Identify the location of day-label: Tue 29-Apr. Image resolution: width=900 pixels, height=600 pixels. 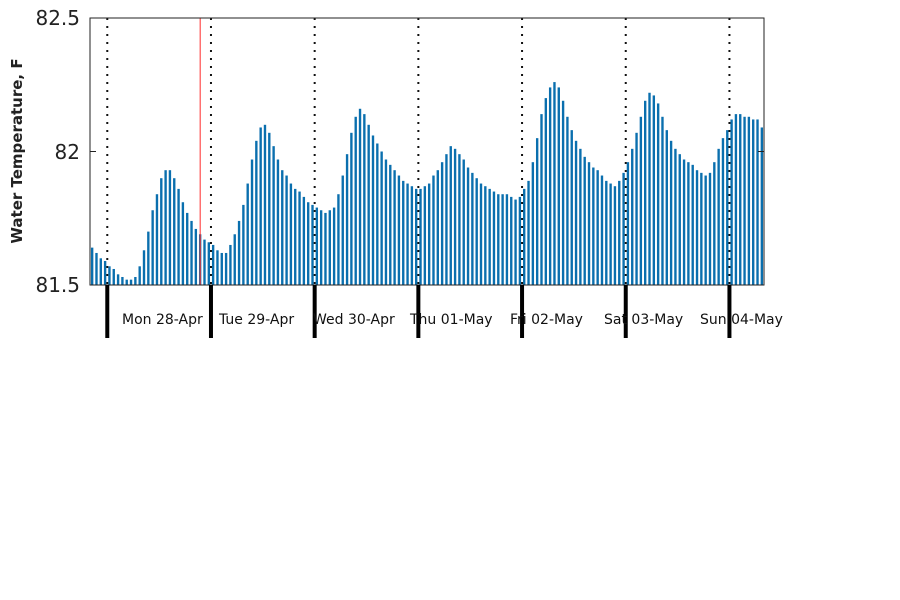
(256, 320).